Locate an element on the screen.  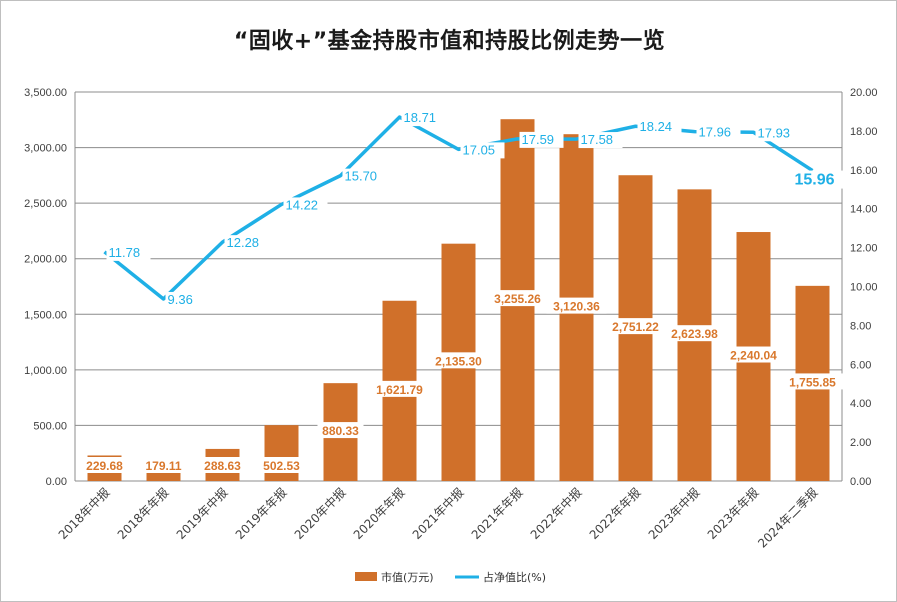
right-axis-tick-label: 18.00 is located at coordinates (864, 132).